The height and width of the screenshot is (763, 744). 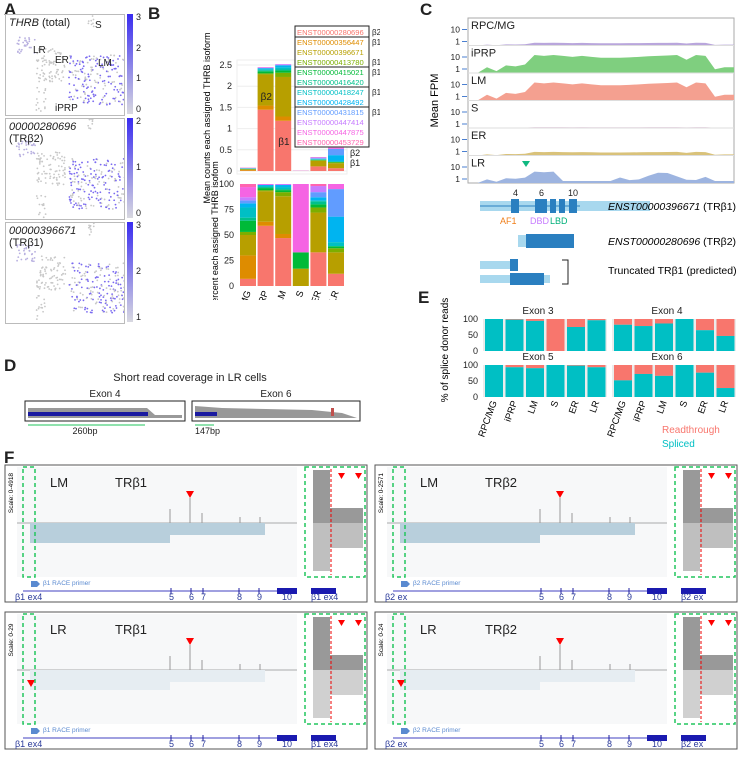 I want to click on race-primer-label: β1 RACE primer, so click(x=67, y=583).